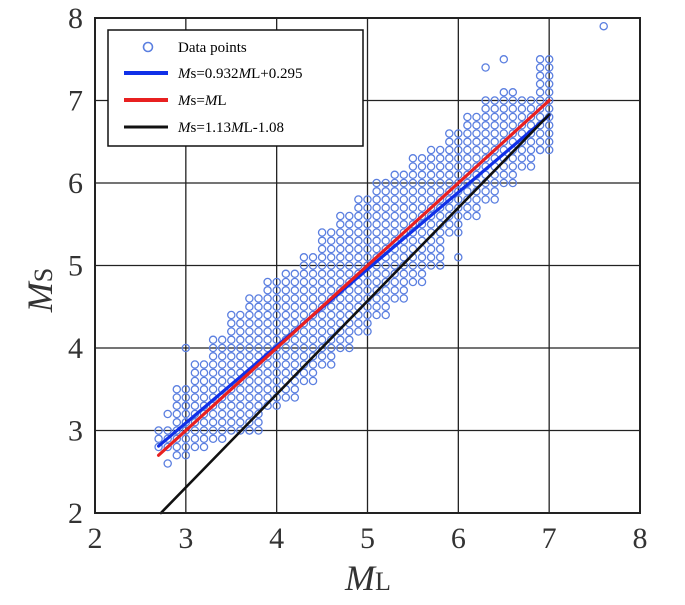 The height and width of the screenshot is (605, 685). I want to click on x-tick-label: 8, so click(640, 538).